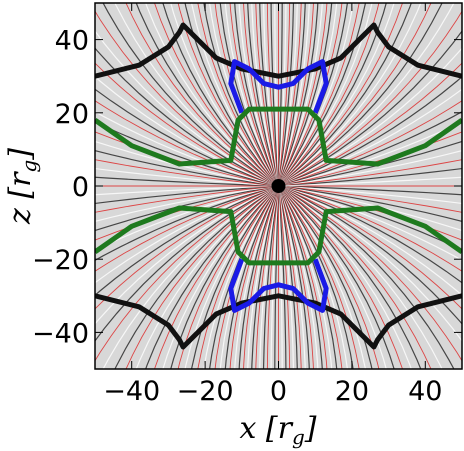  What do you see at coordinates (205, 391) in the screenshot?
I see `x-tick-label: −20` at bounding box center [205, 391].